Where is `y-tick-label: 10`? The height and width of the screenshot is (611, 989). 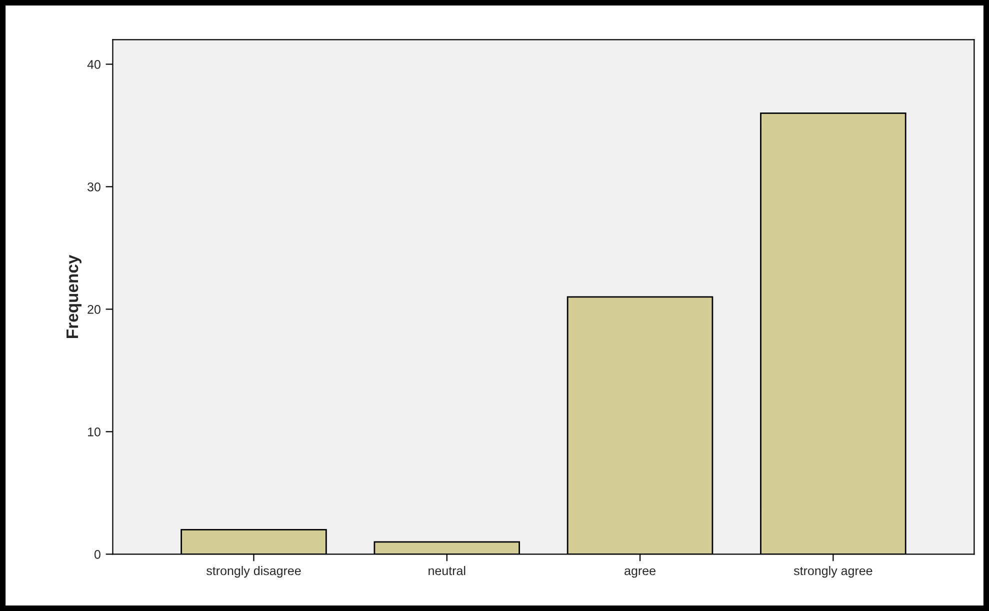 y-tick-label: 10 is located at coordinates (94, 431).